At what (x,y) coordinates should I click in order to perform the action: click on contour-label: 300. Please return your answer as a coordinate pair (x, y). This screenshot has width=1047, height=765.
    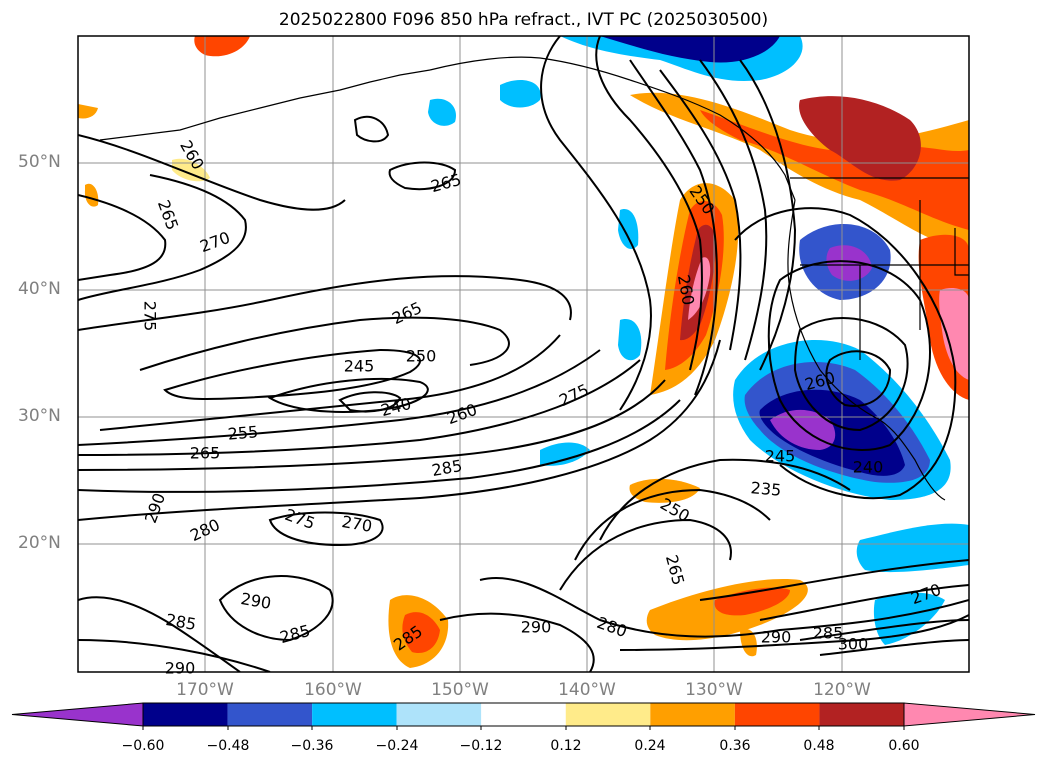
    Looking at the image, I should click on (853, 644).